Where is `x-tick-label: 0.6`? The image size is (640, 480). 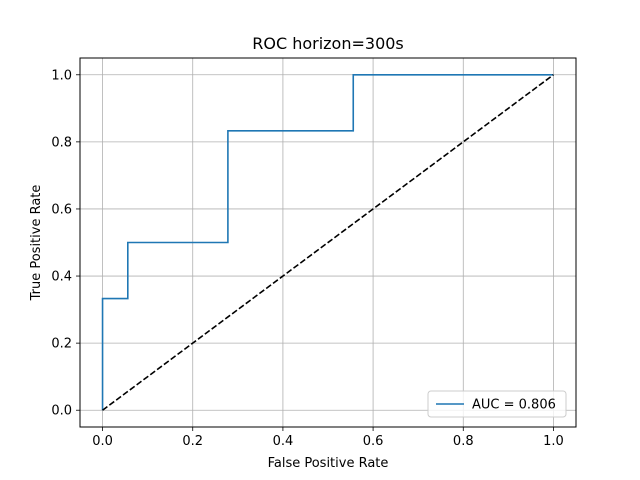
x-tick-label: 0.6 is located at coordinates (373, 441).